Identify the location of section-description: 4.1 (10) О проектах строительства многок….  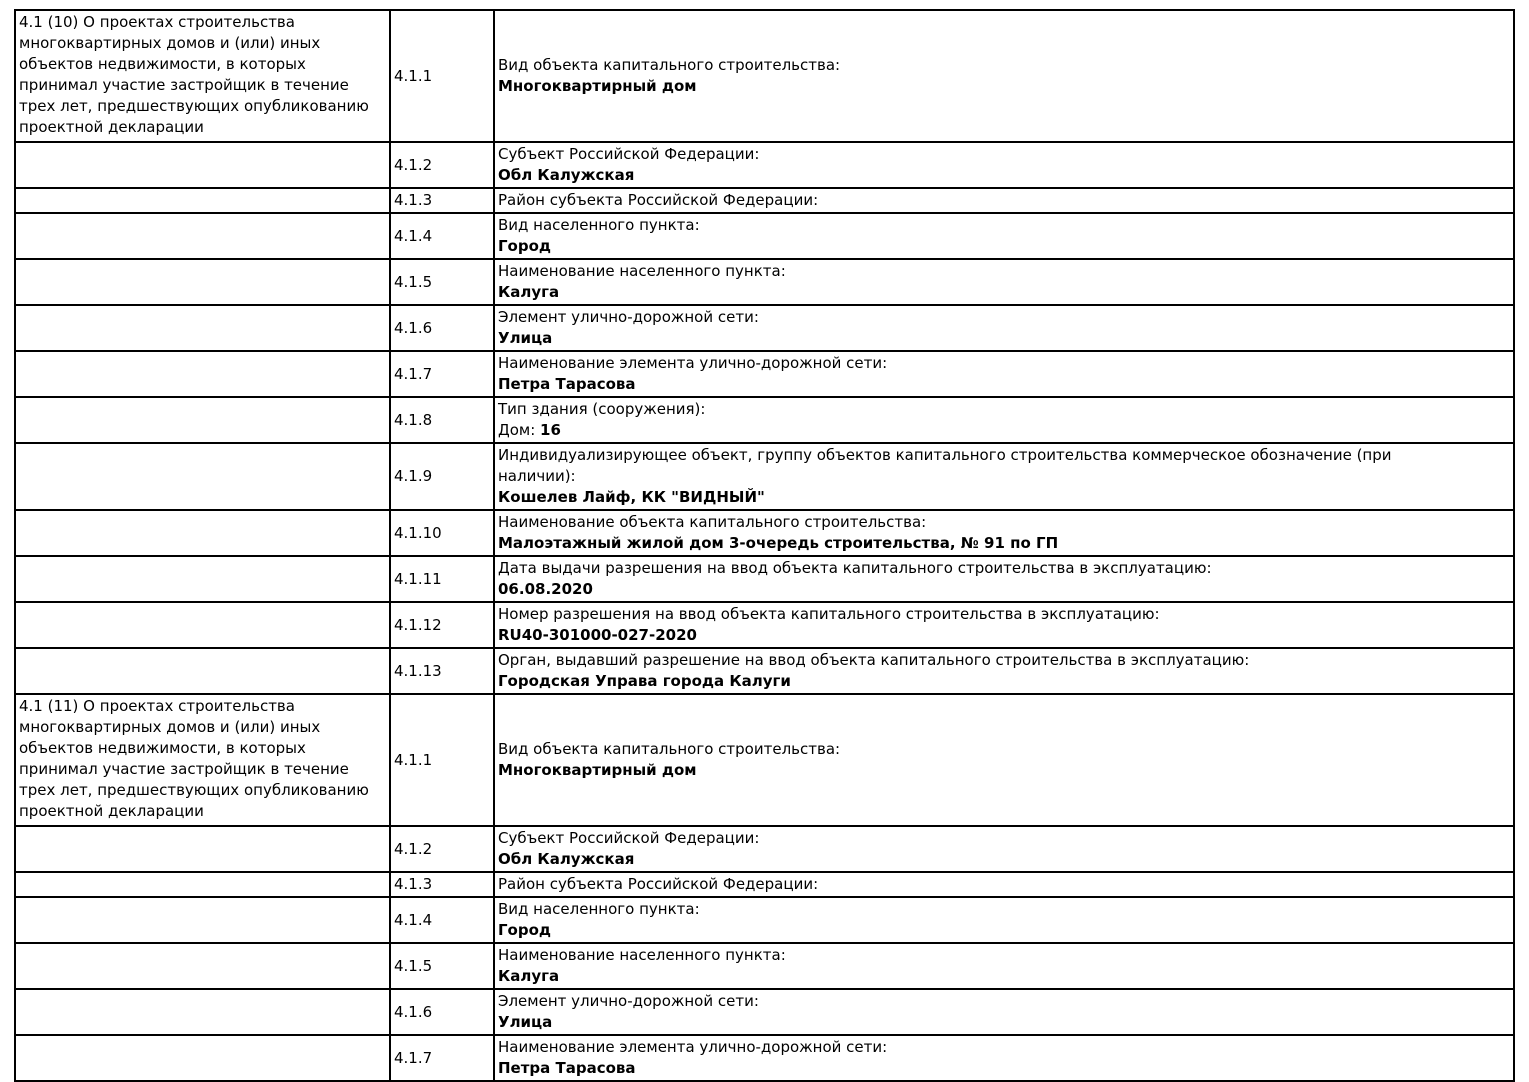
(194, 74).